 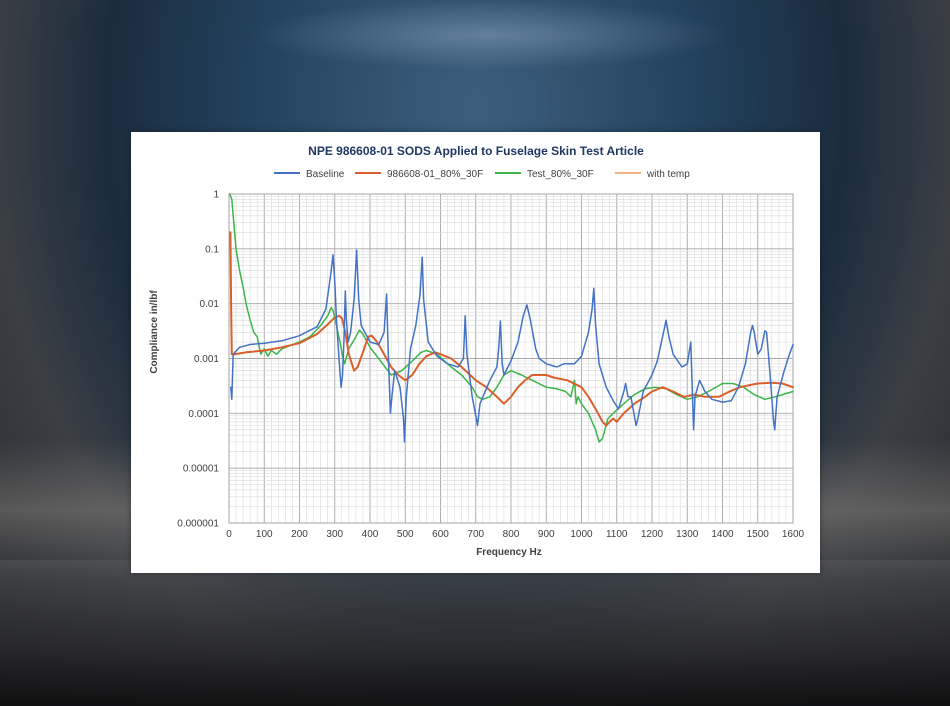 What do you see at coordinates (435, 174) in the screenshot?
I see `legend-label: 986608-01_80%_30F` at bounding box center [435, 174].